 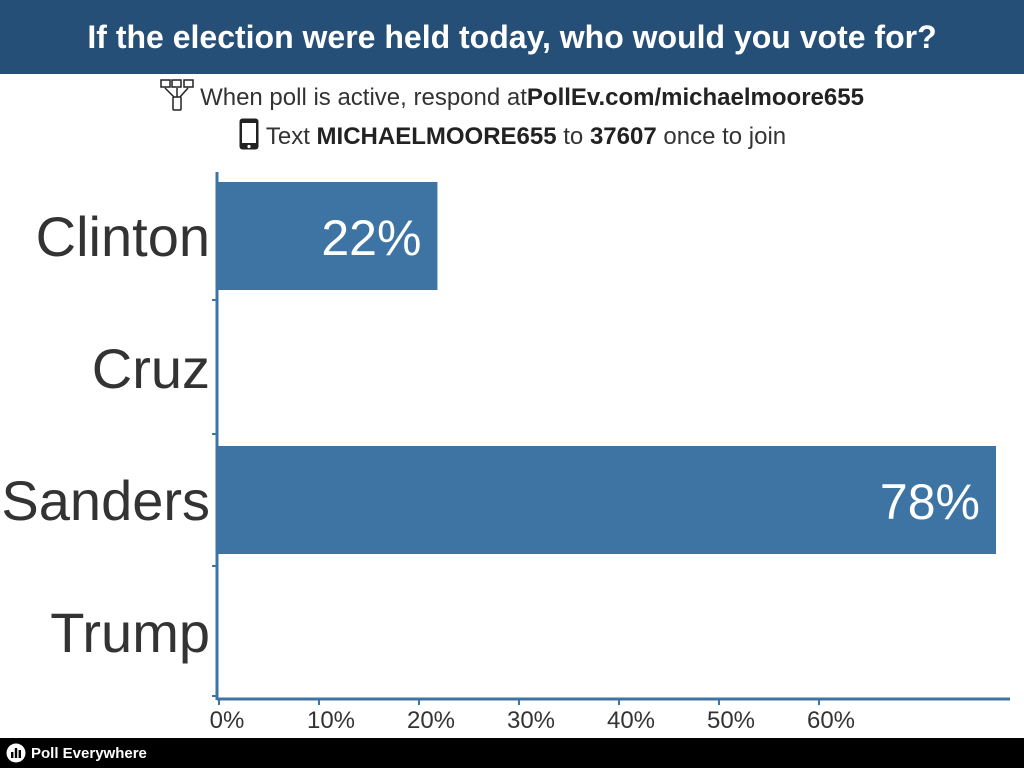 I want to click on category-label-sanders: Sanders, so click(x=105, y=500).